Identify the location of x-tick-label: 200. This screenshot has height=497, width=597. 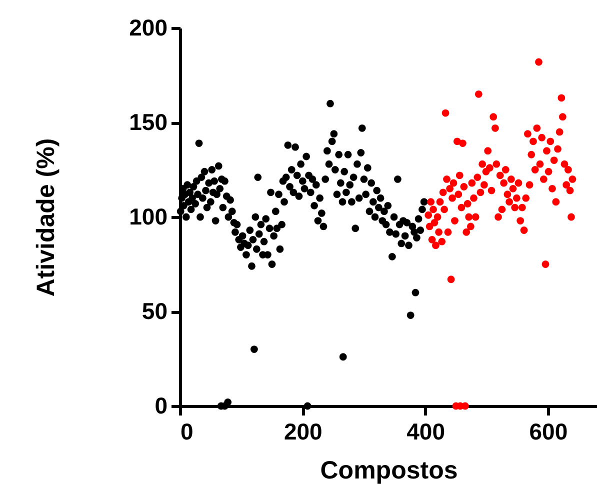
(303, 431).